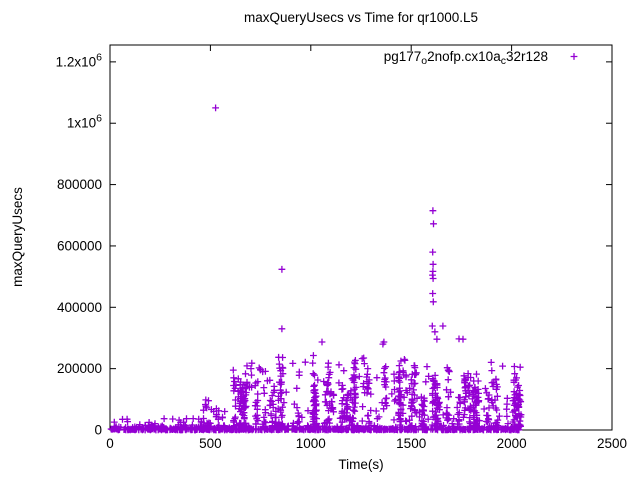  I want to click on y-tick-label: 800000, so click(79, 184).